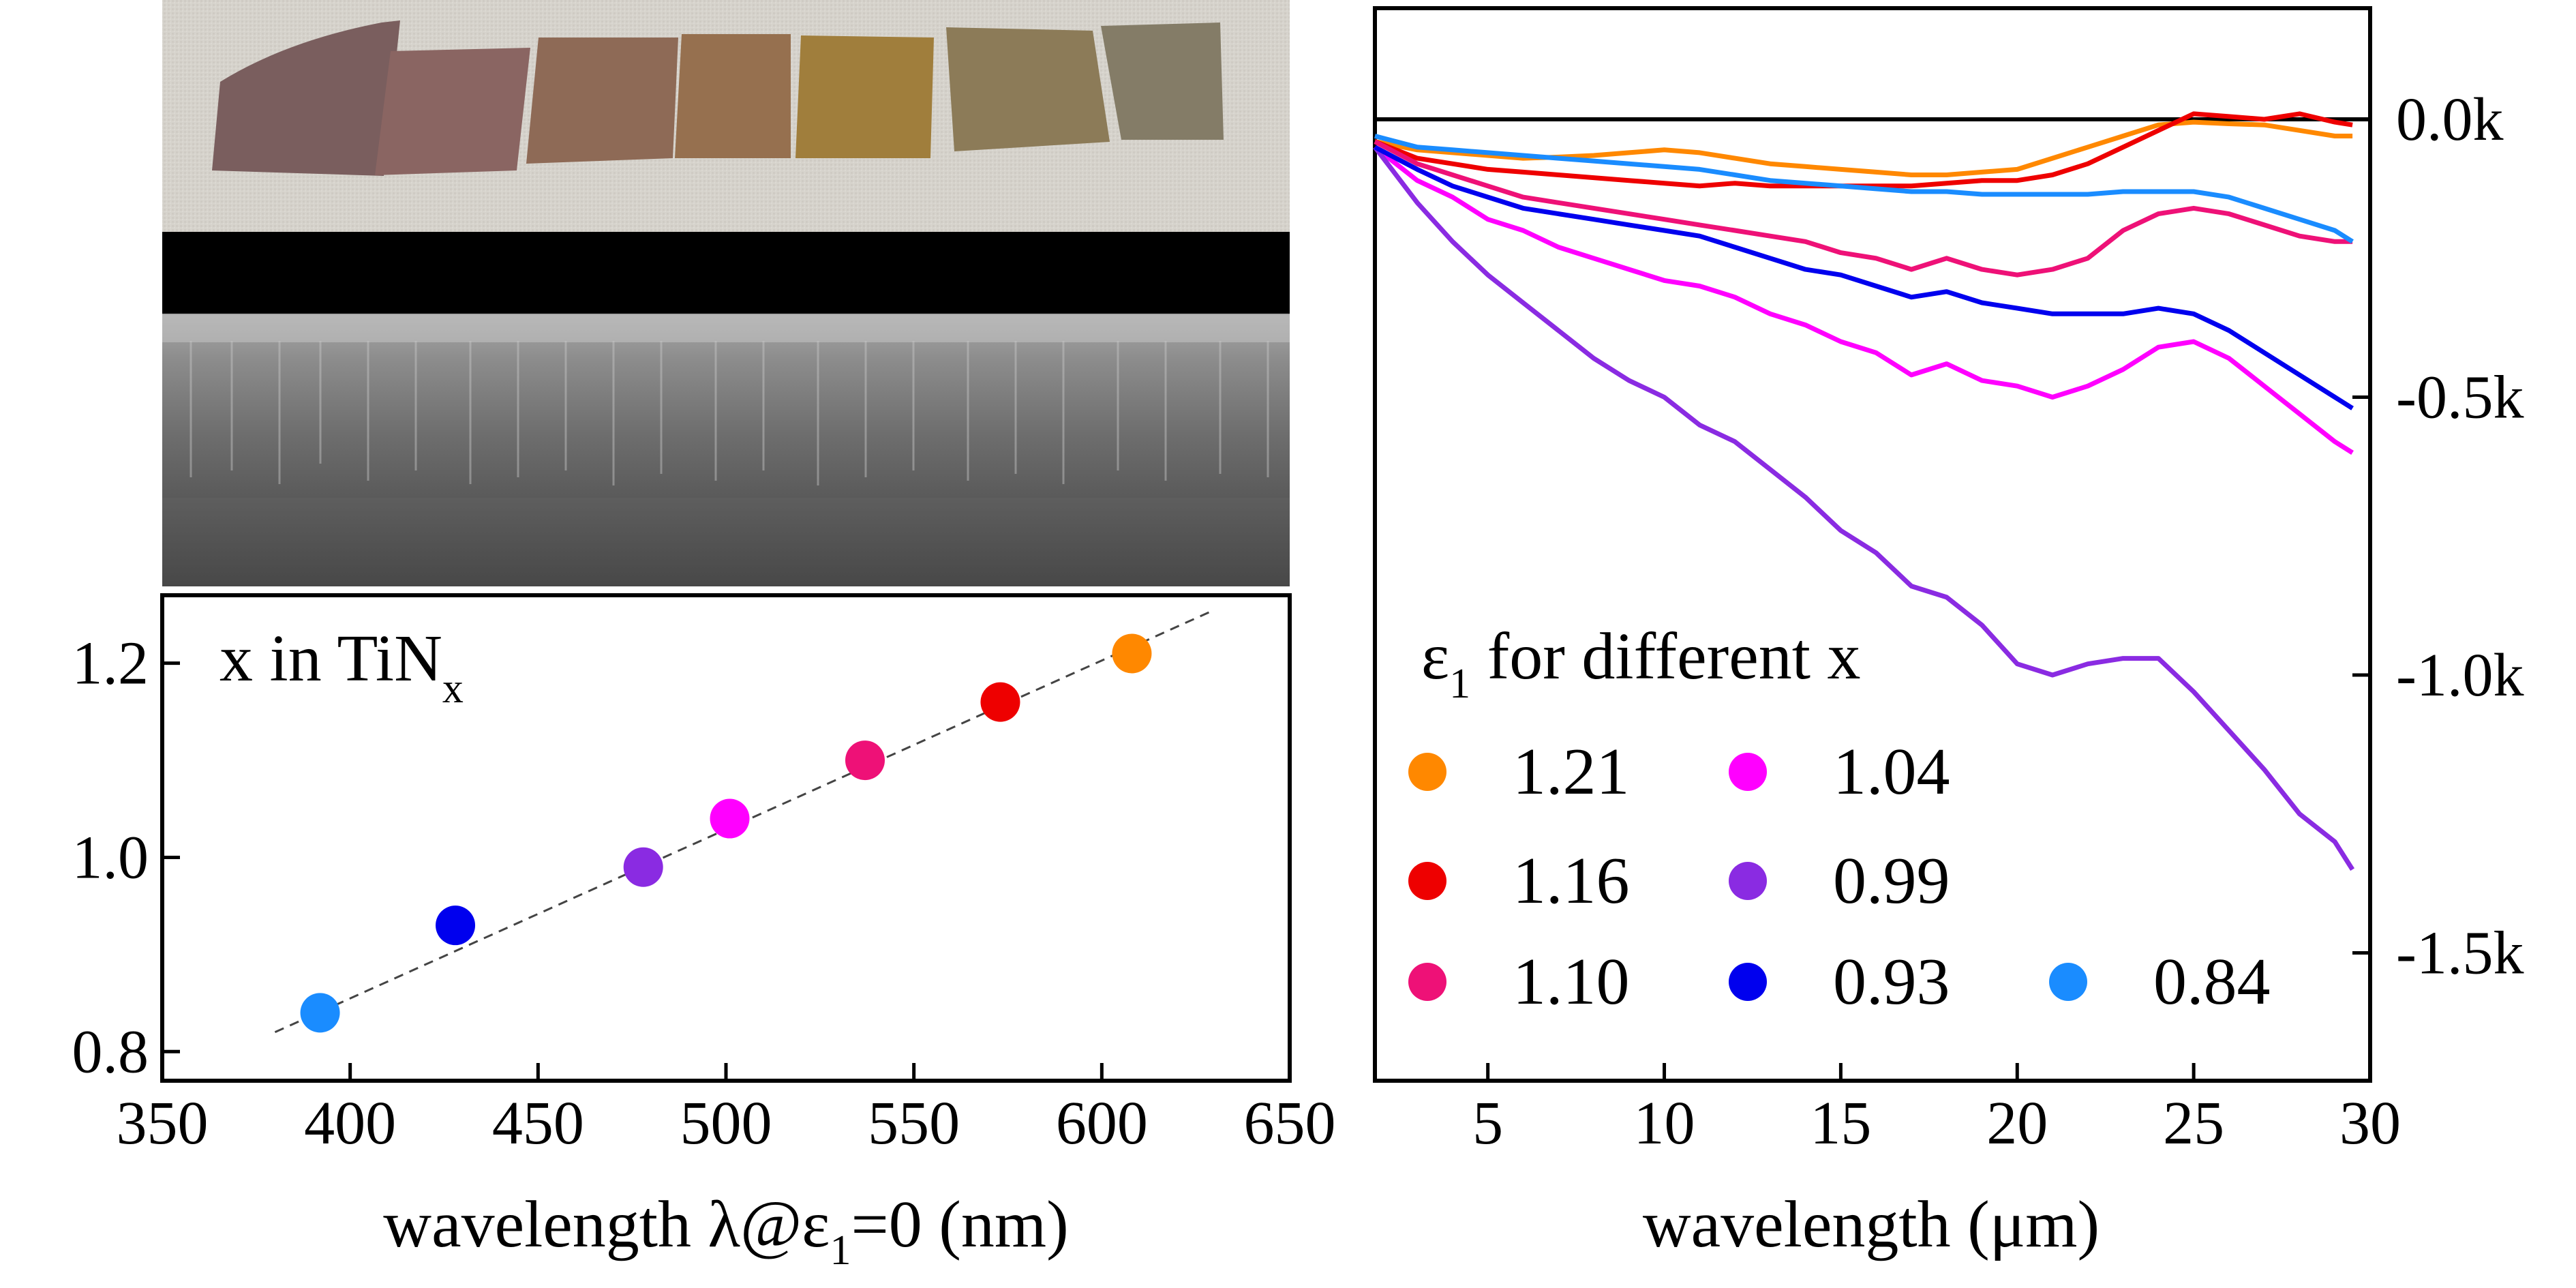 This screenshot has height=1288, width=2576. I want to click on legend-label: 1.21, so click(1571, 772).